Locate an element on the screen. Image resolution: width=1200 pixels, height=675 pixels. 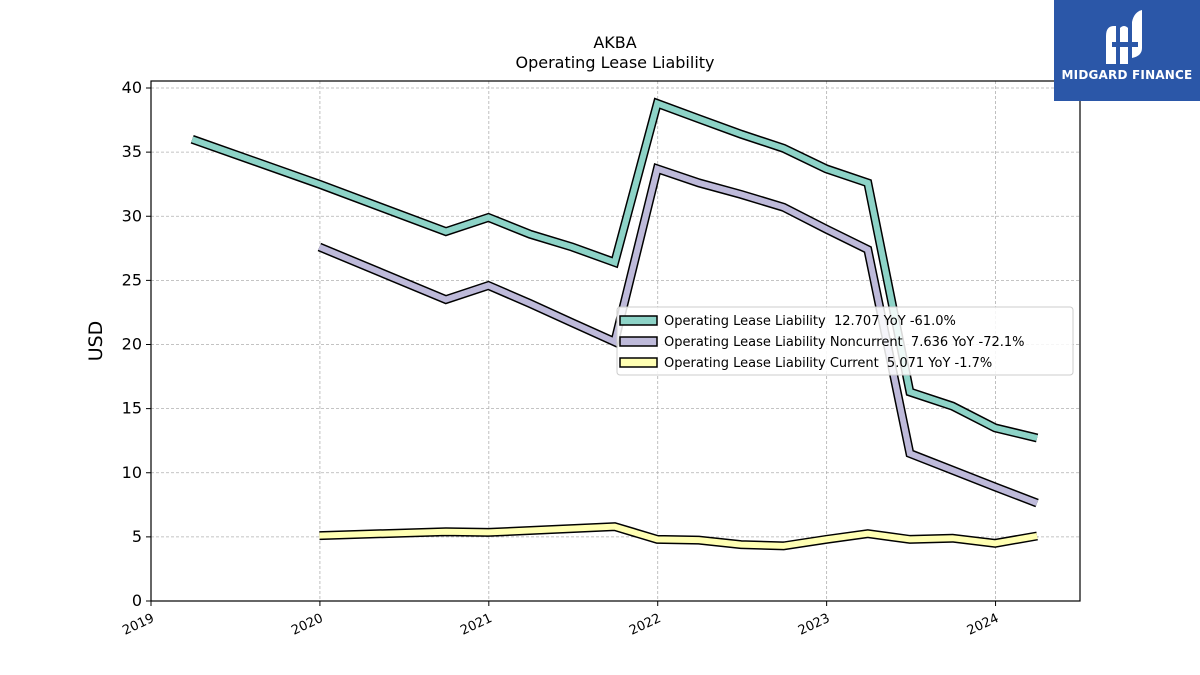
brand-logo: MIDGARD FINANCE is located at coordinates (1127, 50).